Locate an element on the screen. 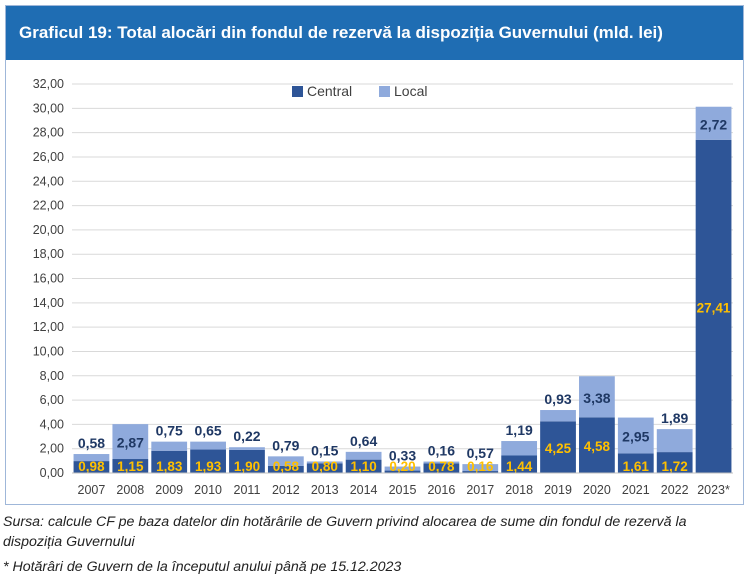 The height and width of the screenshot is (580, 750). data-label-local: 2,87 is located at coordinates (130, 443).